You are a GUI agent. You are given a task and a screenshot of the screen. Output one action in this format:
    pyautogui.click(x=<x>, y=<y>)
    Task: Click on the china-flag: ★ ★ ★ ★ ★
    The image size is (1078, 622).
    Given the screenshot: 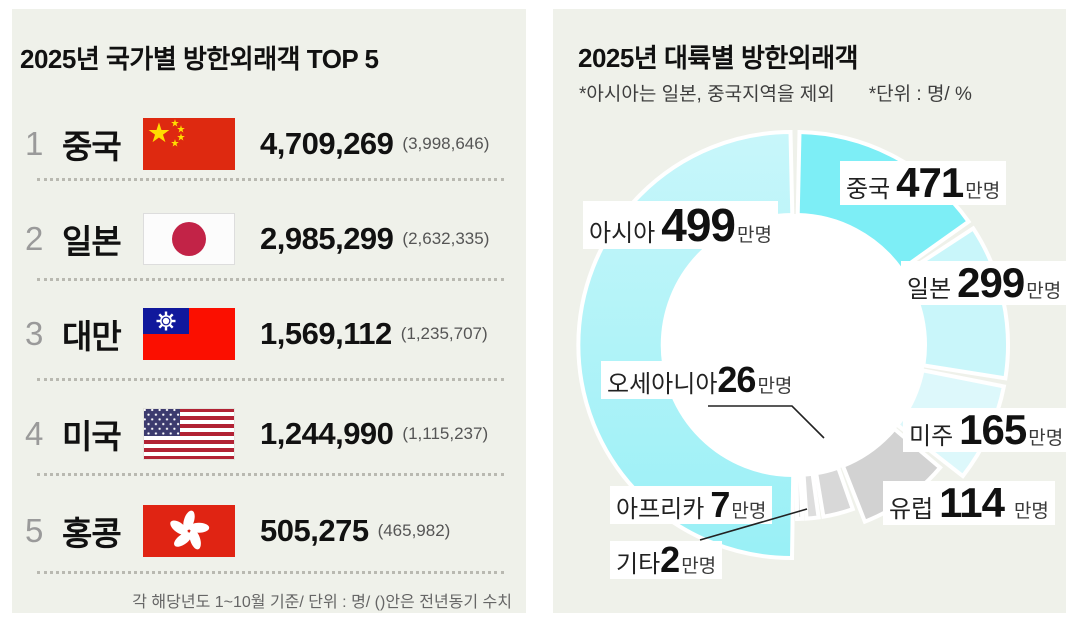 What is the action you would take?
    pyautogui.click(x=189, y=144)
    